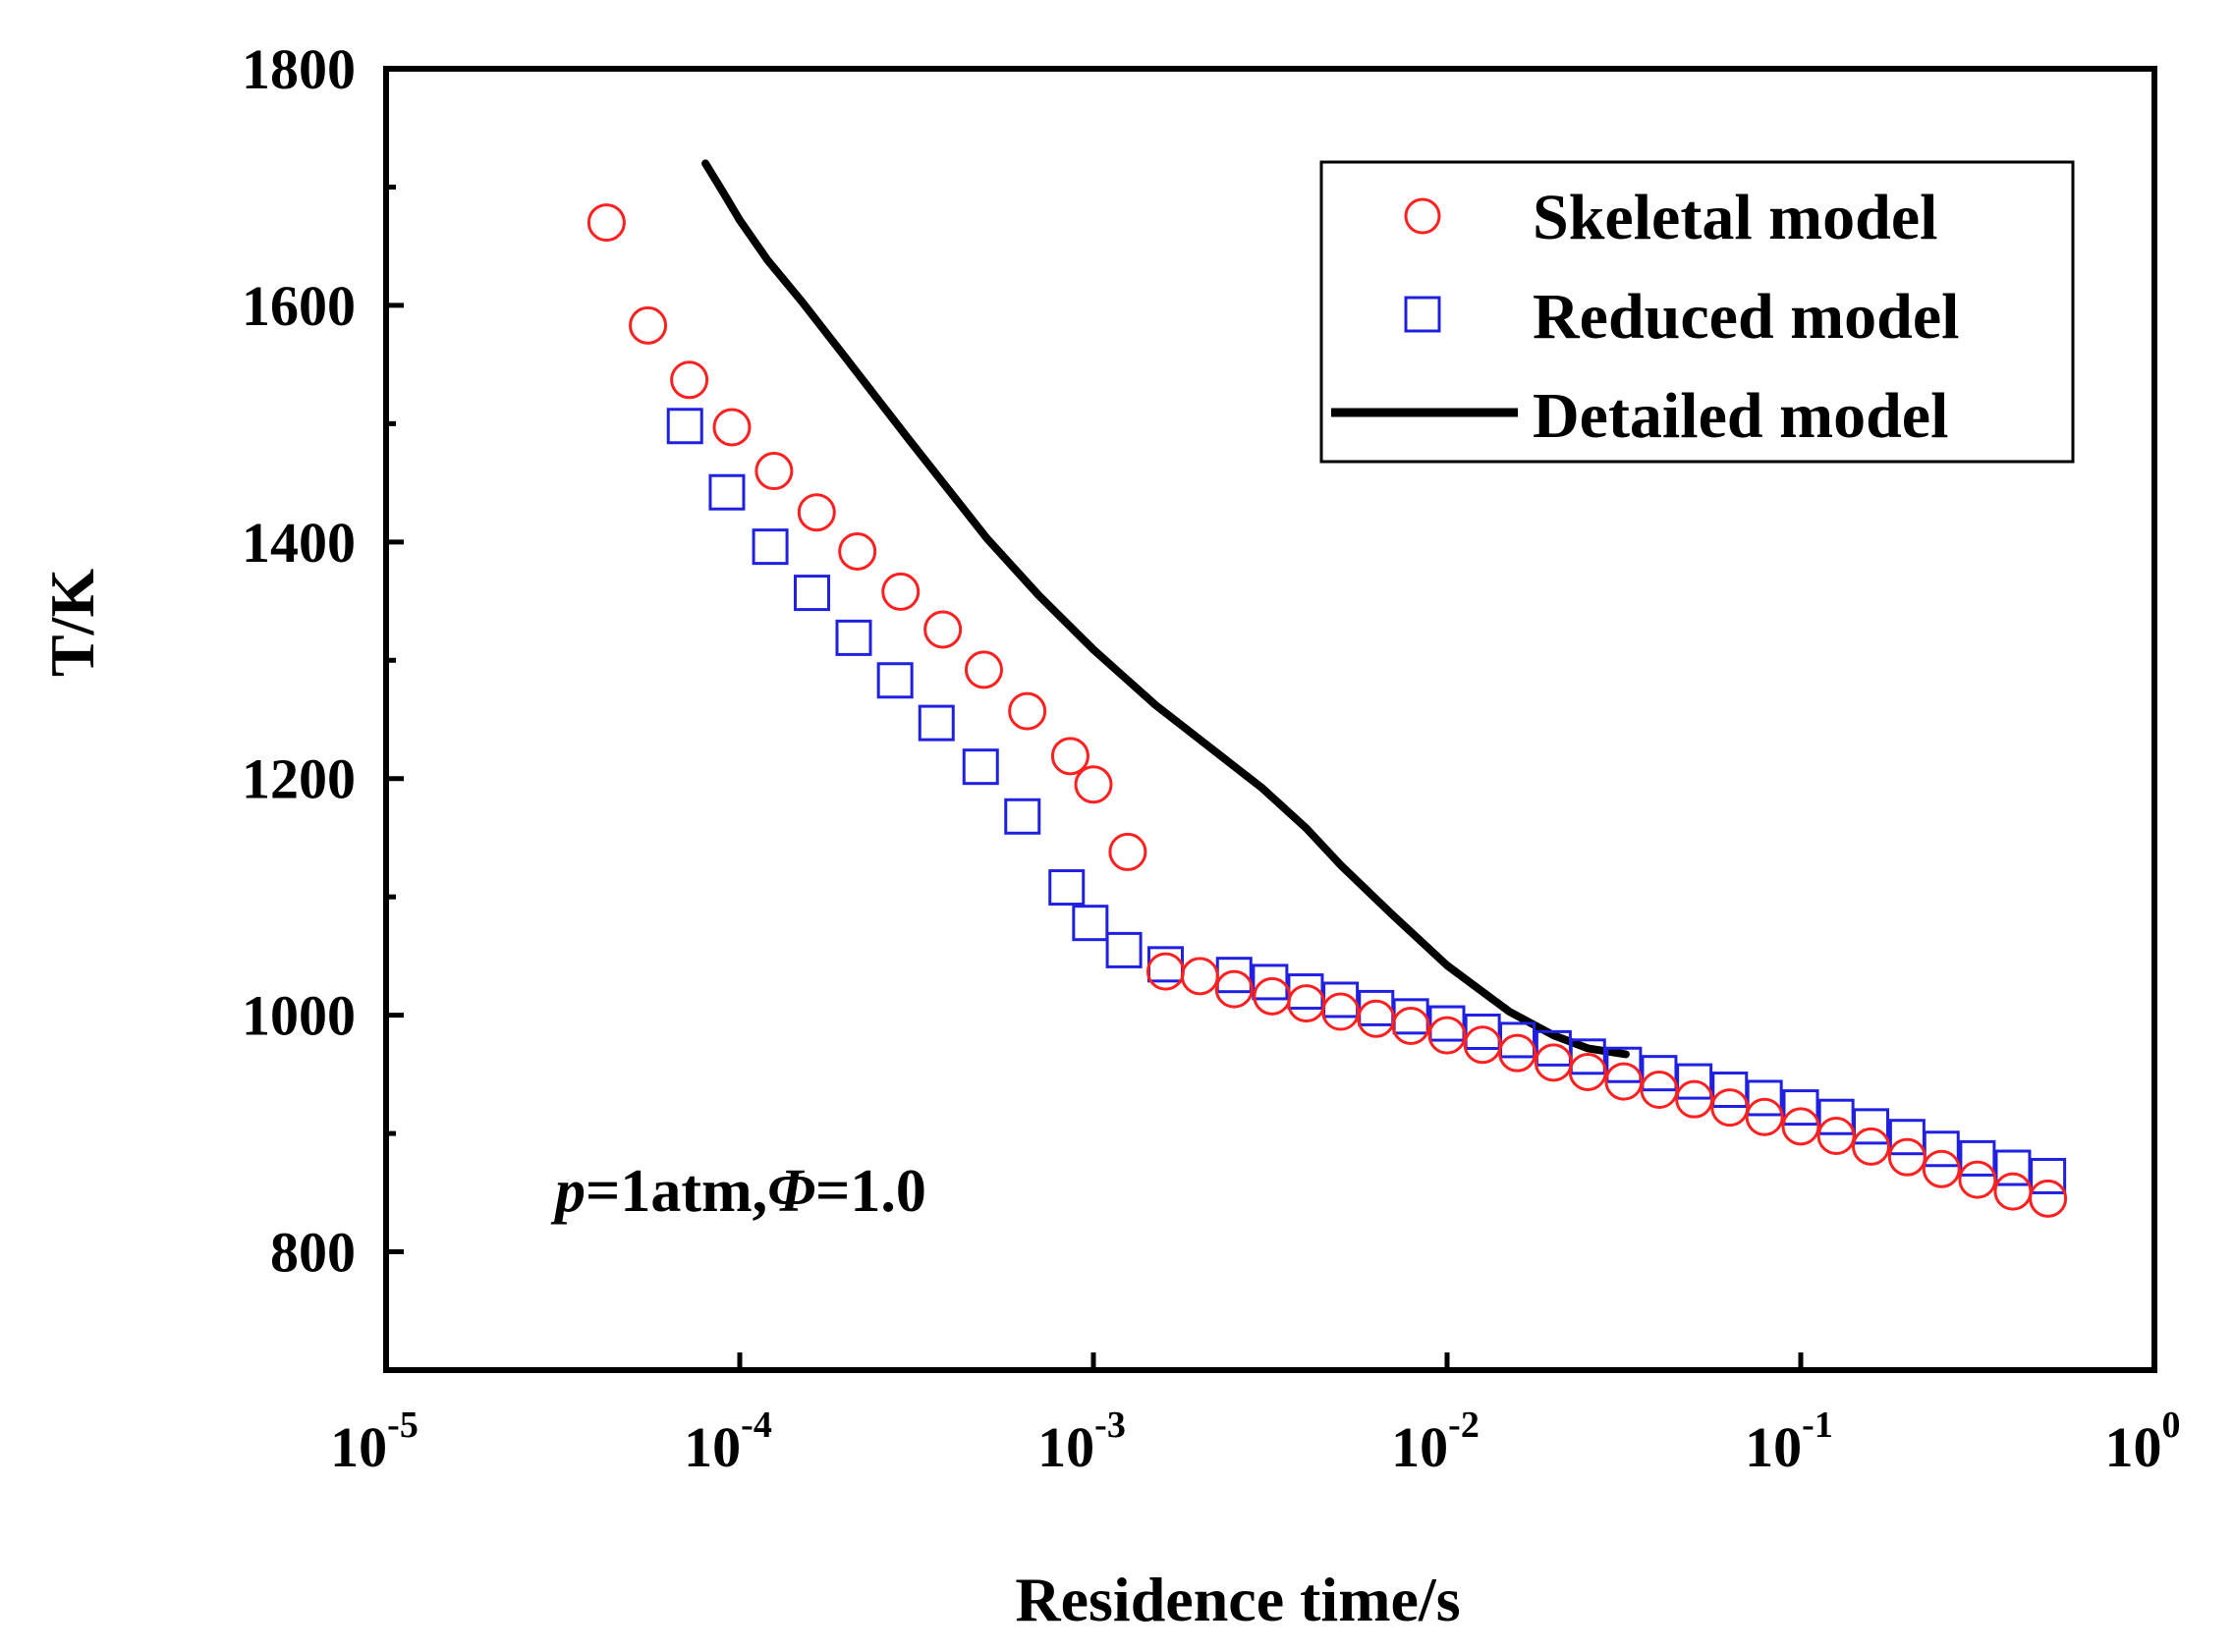 Image resolution: width=2234 pixels, height=1652 pixels. I want to click on condition-annotation: p=1atm,Φ=1.0, so click(738, 1191).